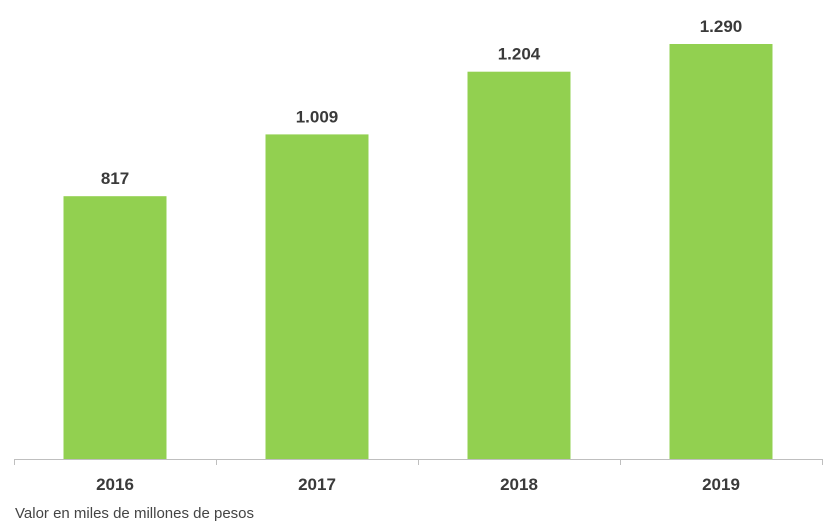 The width and height of the screenshot is (833, 526). Describe the element at coordinates (317, 116) in the screenshot. I see `bar-value-label-2017: 1.009` at that location.